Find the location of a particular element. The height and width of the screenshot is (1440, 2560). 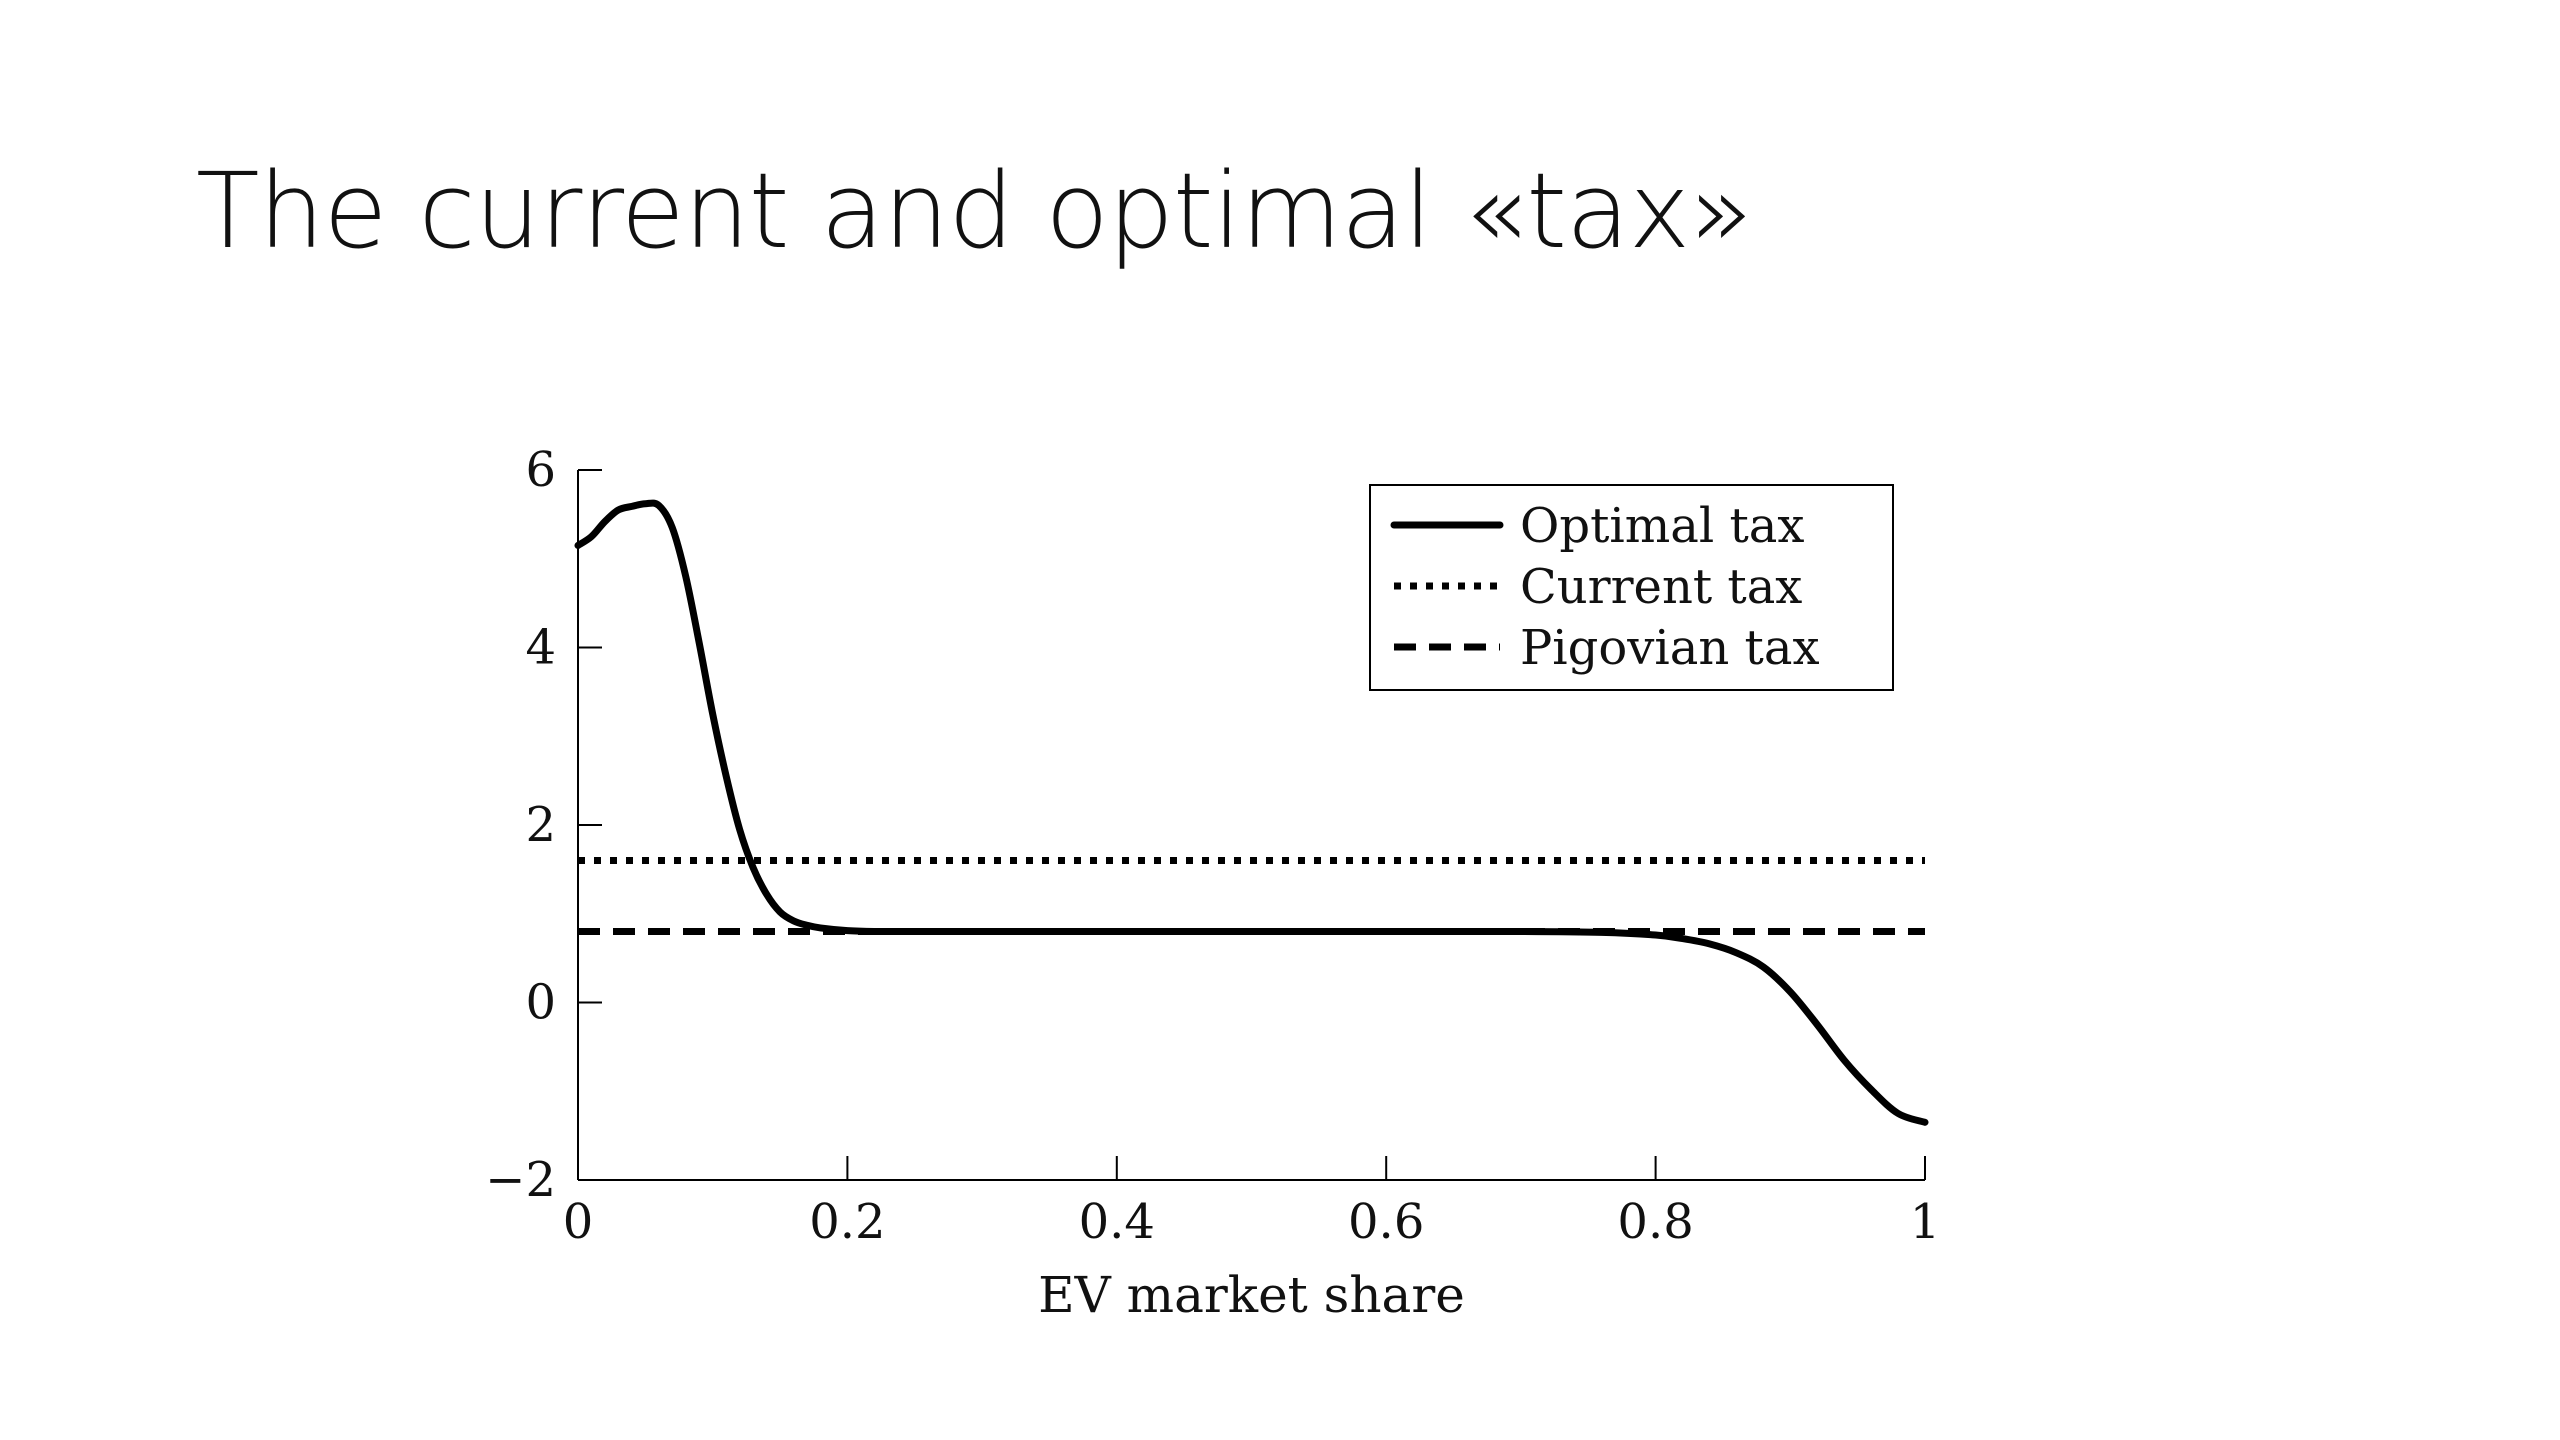

legend-box is located at coordinates (1631, 587).